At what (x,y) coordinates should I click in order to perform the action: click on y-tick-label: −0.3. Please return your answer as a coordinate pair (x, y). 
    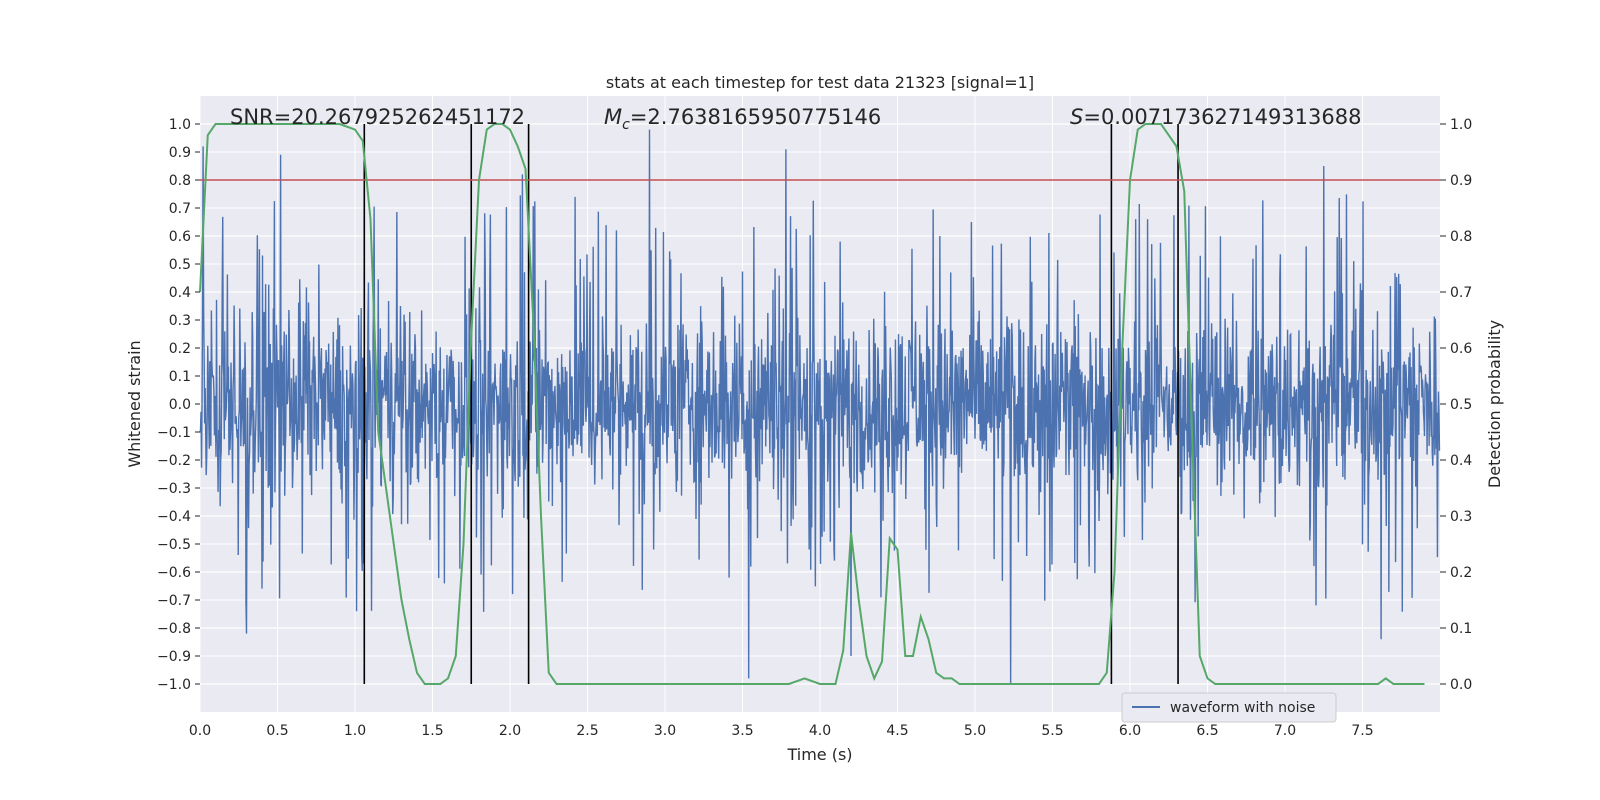
    Looking at the image, I should click on (174, 489).